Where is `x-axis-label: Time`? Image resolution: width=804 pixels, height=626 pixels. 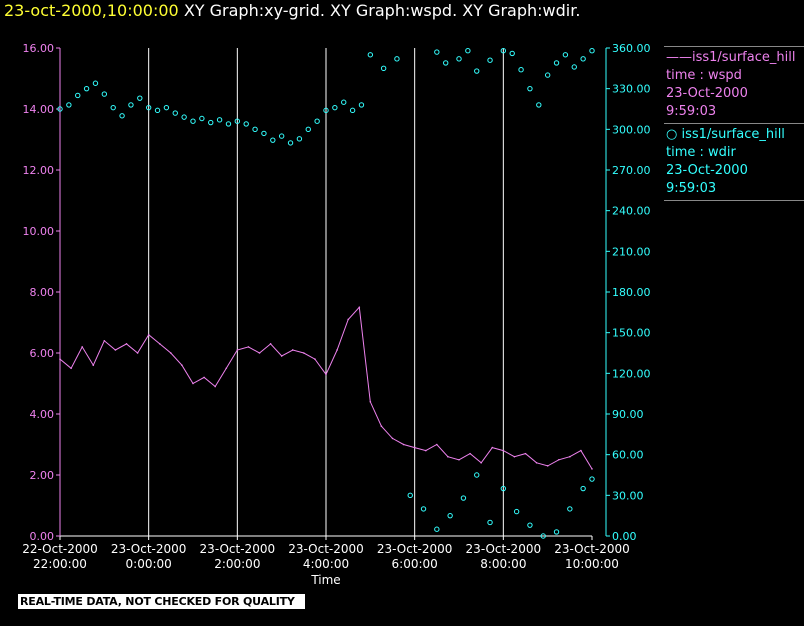
x-axis-label: Time is located at coordinates (325, 580).